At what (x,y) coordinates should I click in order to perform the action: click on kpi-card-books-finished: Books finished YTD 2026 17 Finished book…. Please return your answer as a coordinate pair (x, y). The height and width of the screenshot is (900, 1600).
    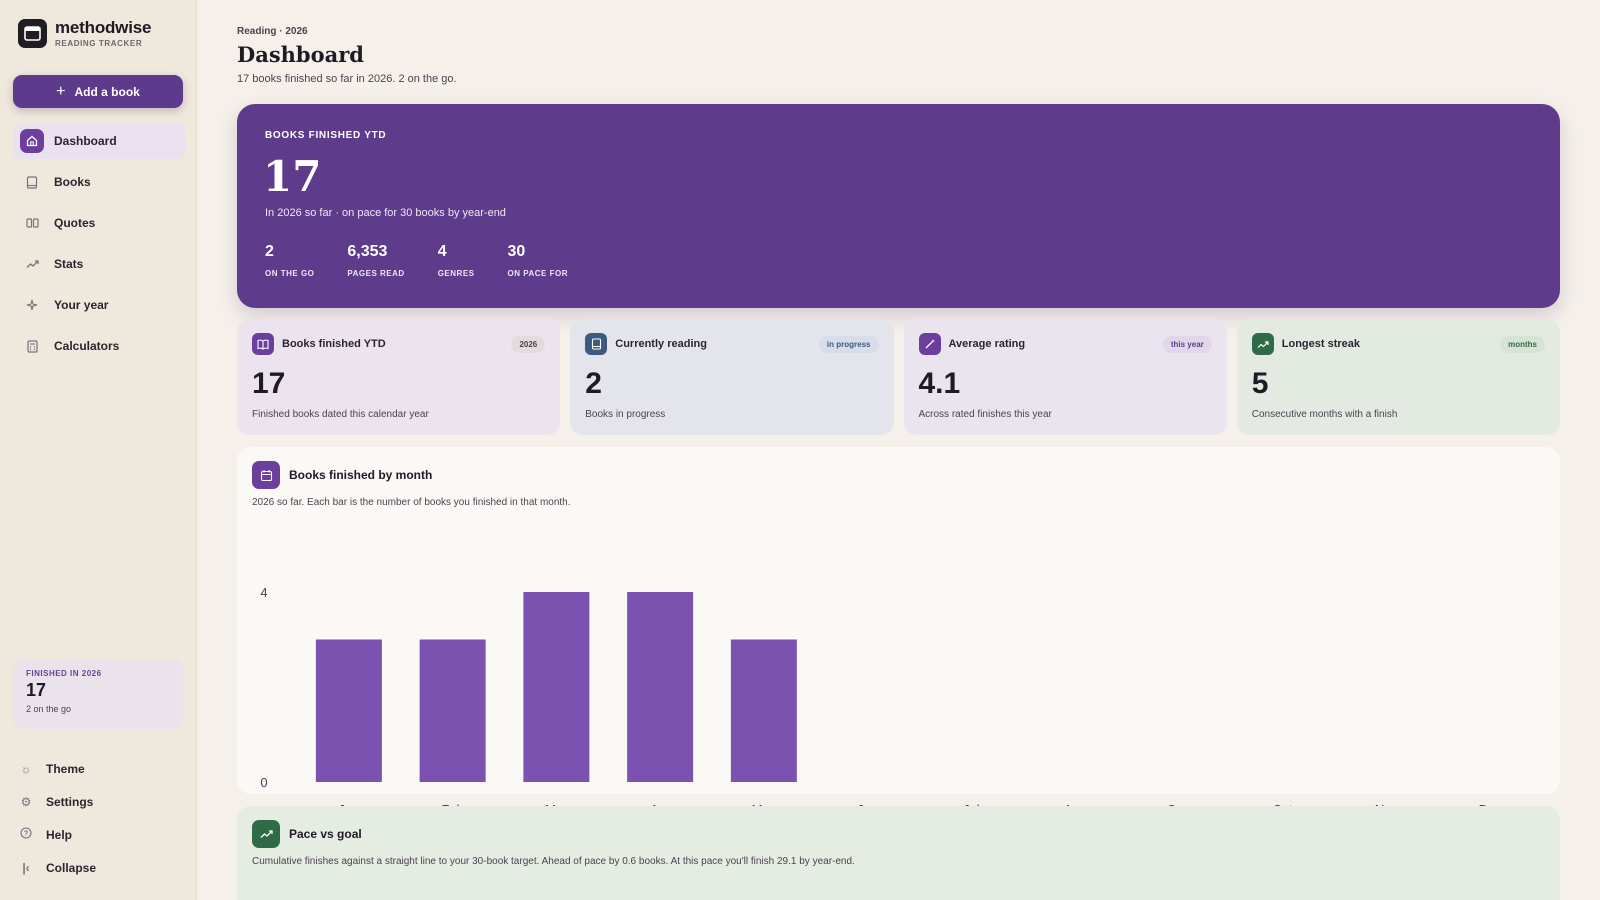
    Looking at the image, I should click on (399, 377).